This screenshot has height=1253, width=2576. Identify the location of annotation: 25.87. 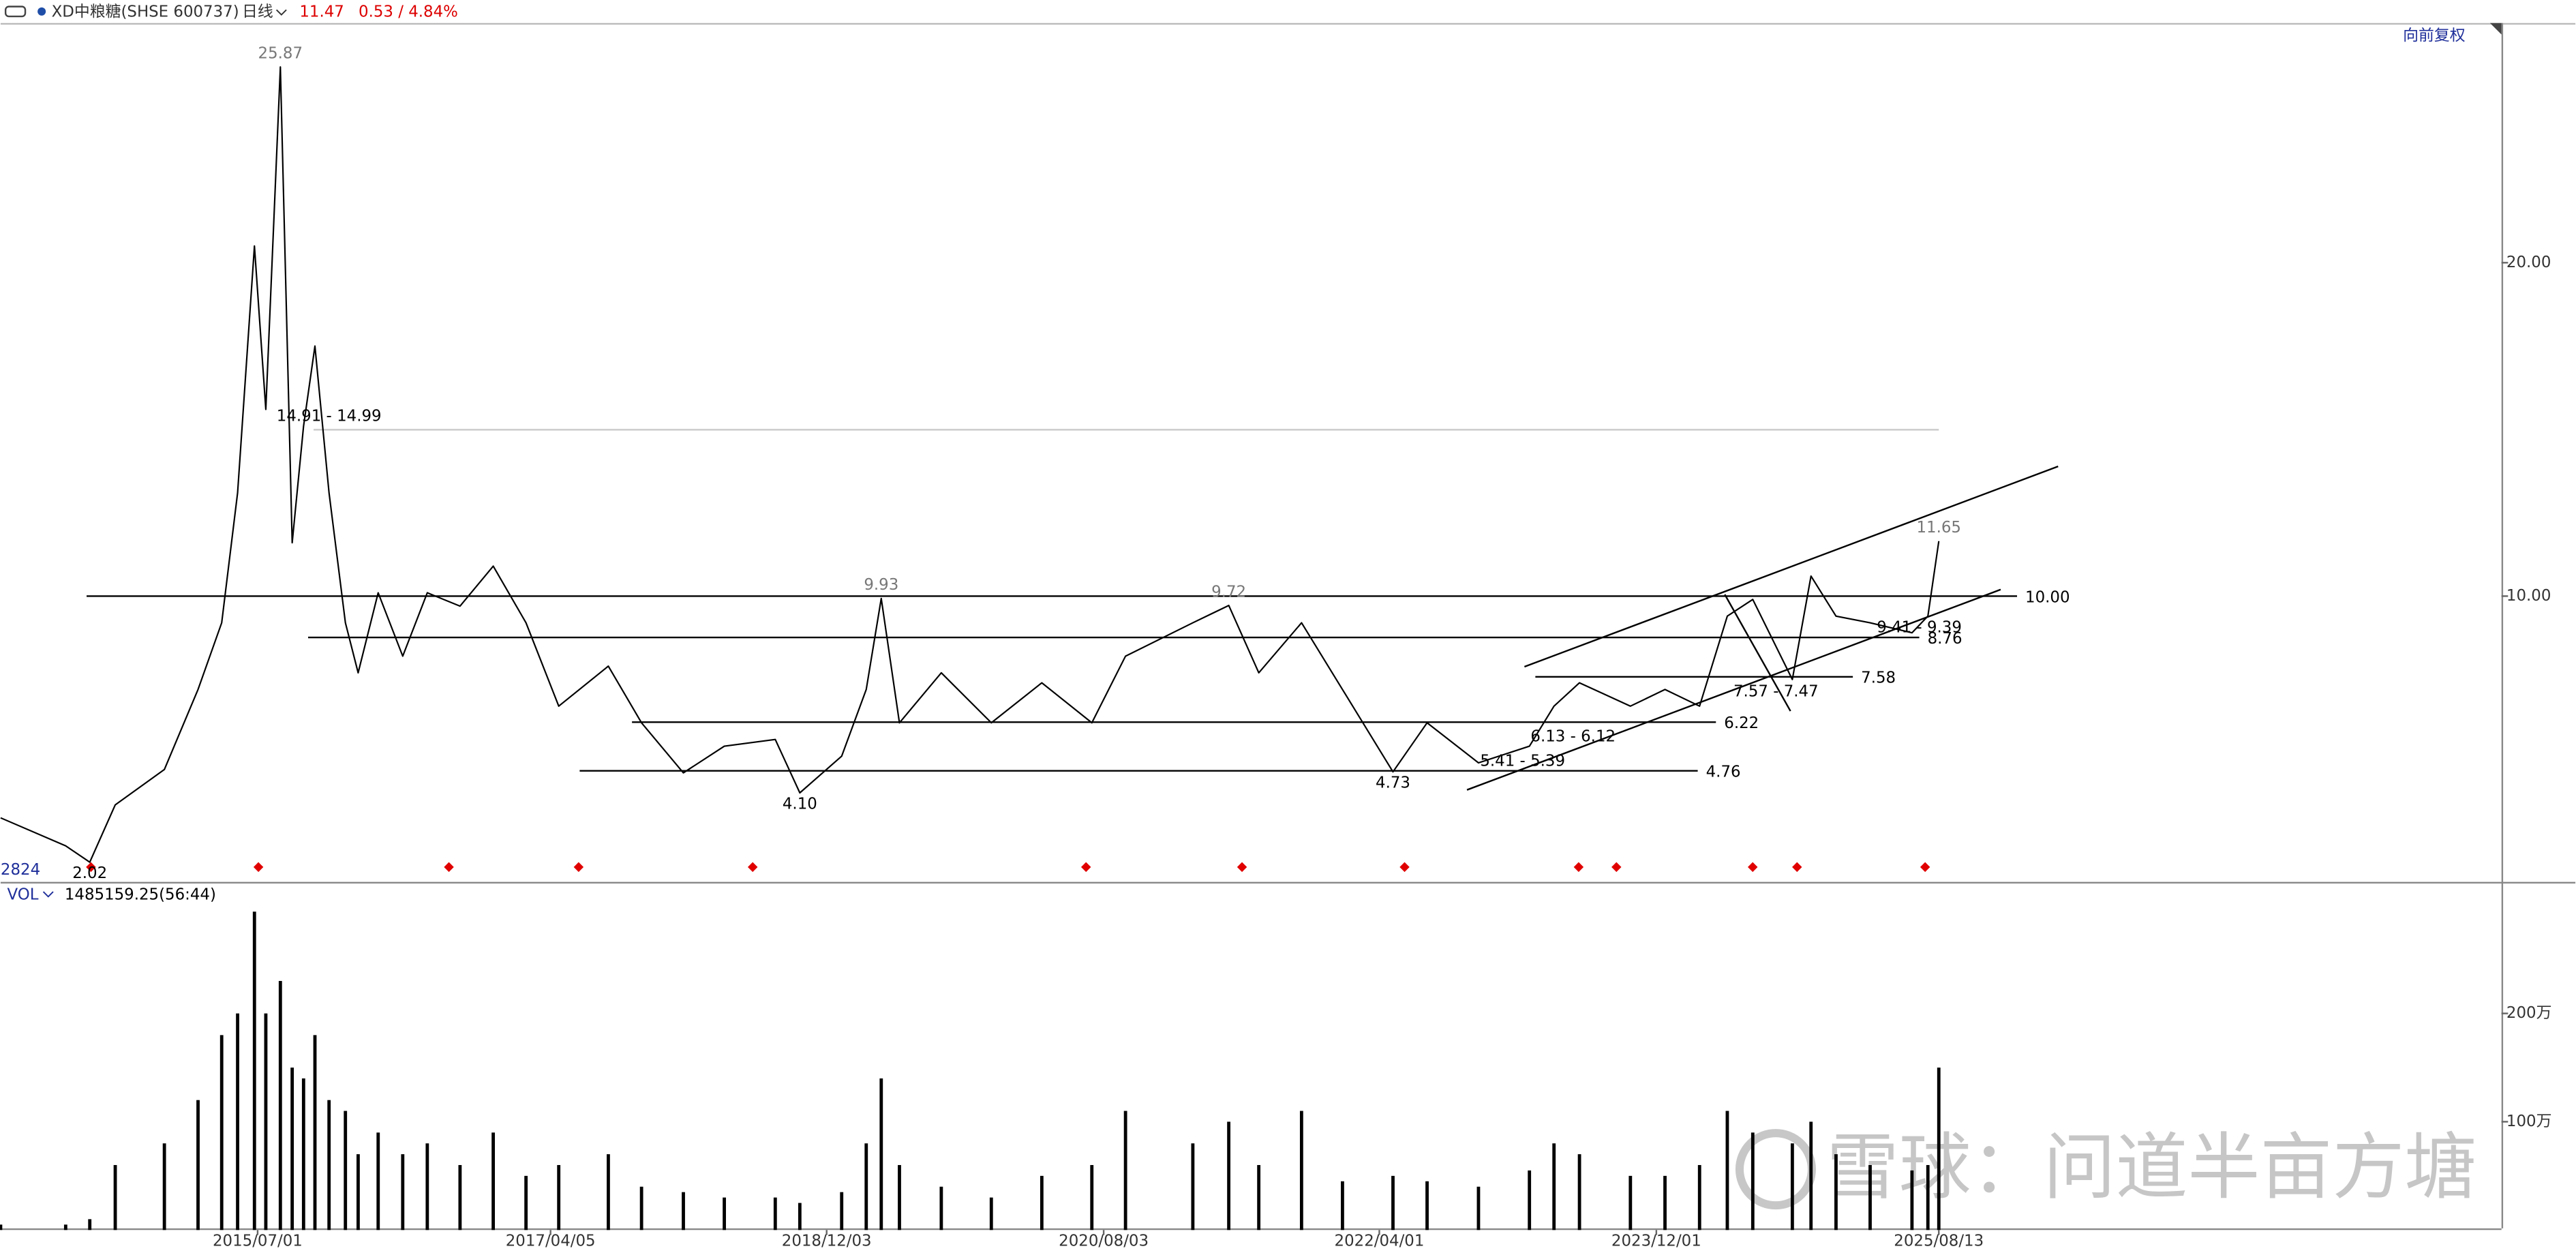
(280, 53).